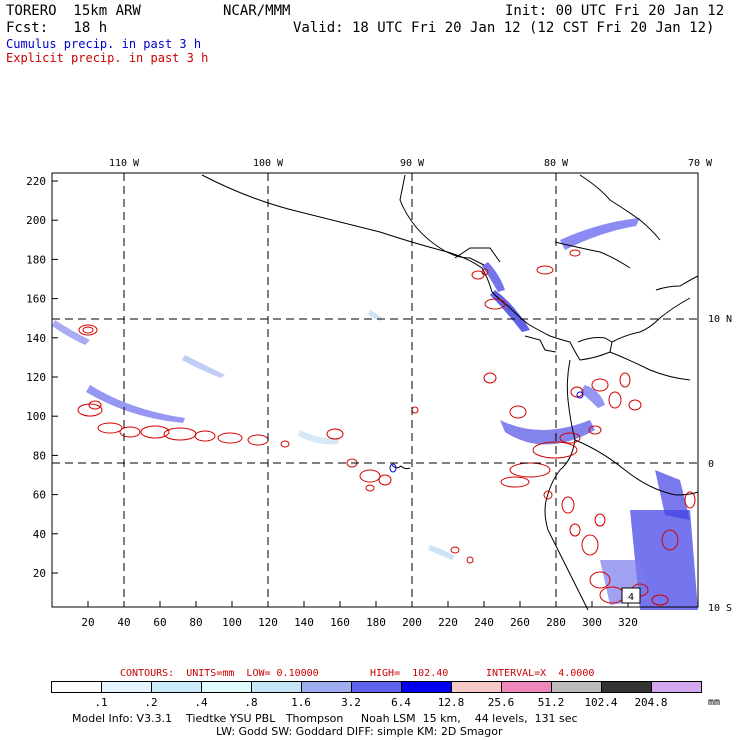 The height and width of the screenshot is (740, 740). I want to click on y-tick-label: 140, so click(36, 338).